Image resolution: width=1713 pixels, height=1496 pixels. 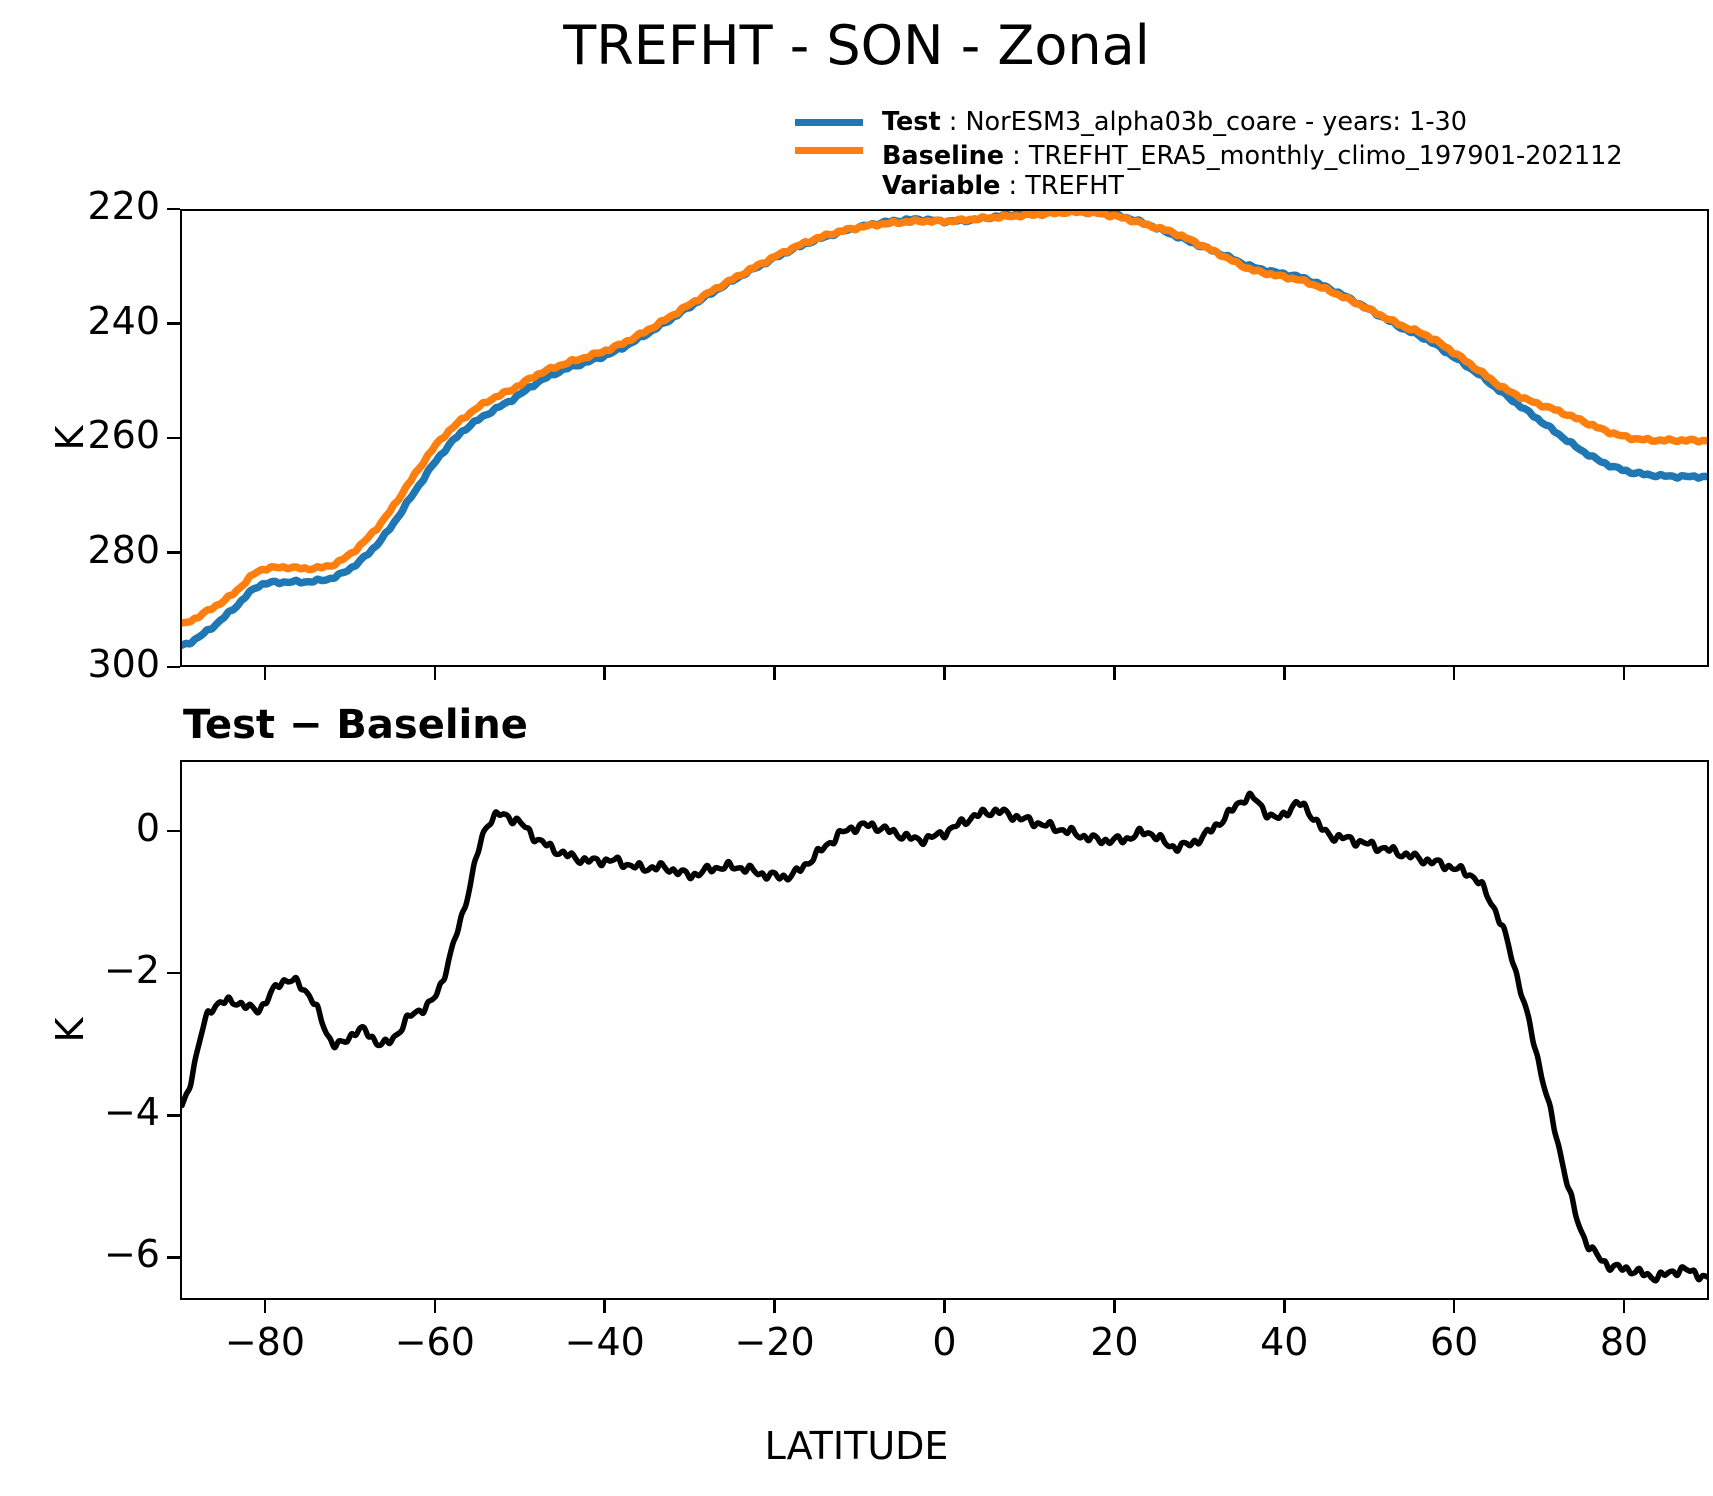 What do you see at coordinates (829, 122) in the screenshot?
I see `legend-swatch-test` at bounding box center [829, 122].